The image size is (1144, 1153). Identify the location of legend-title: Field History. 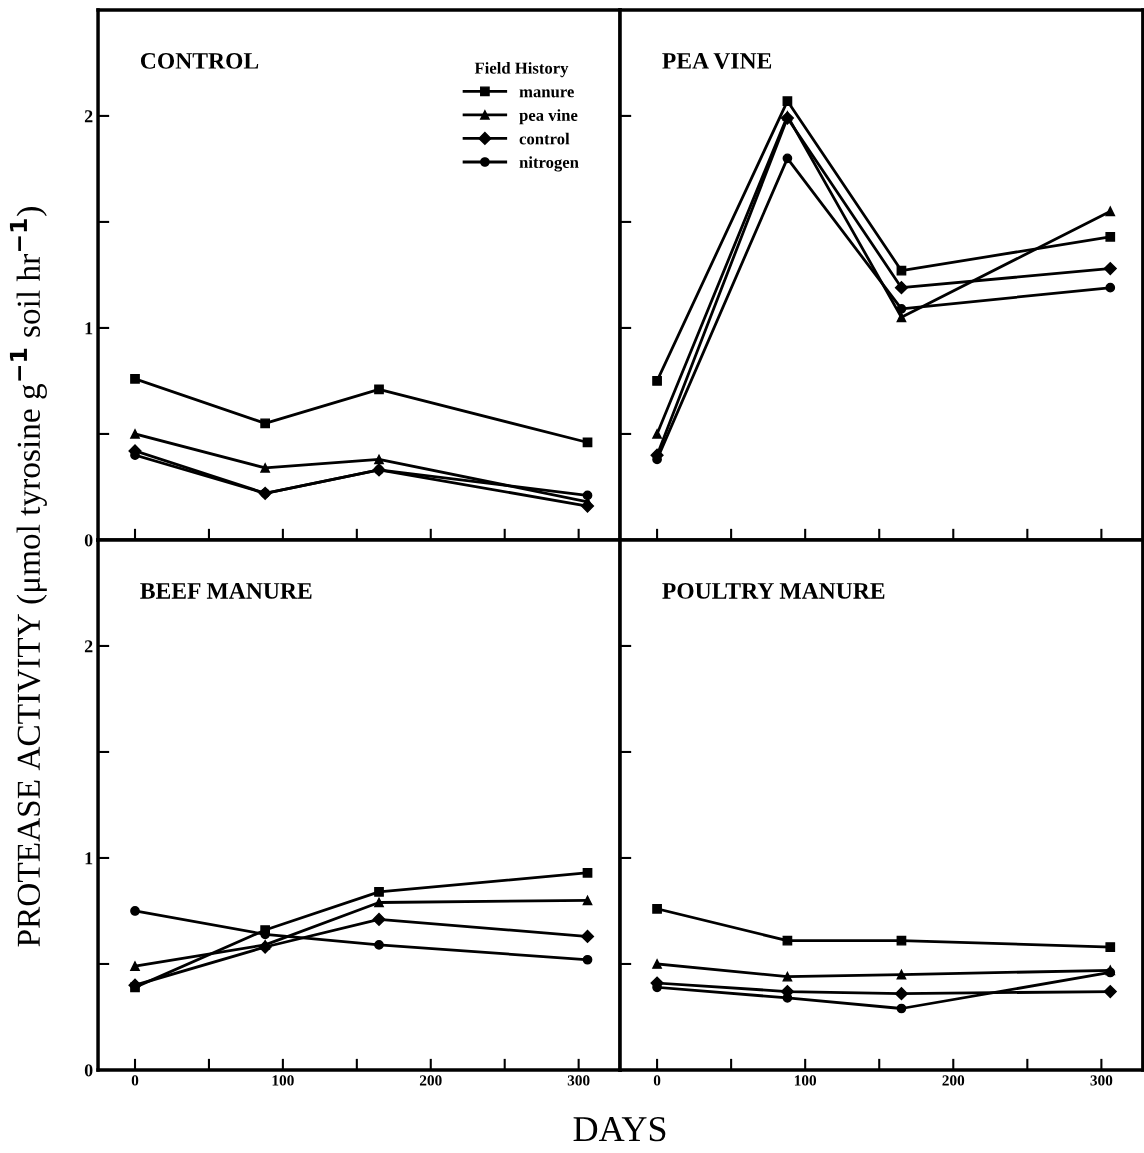
(521, 70).